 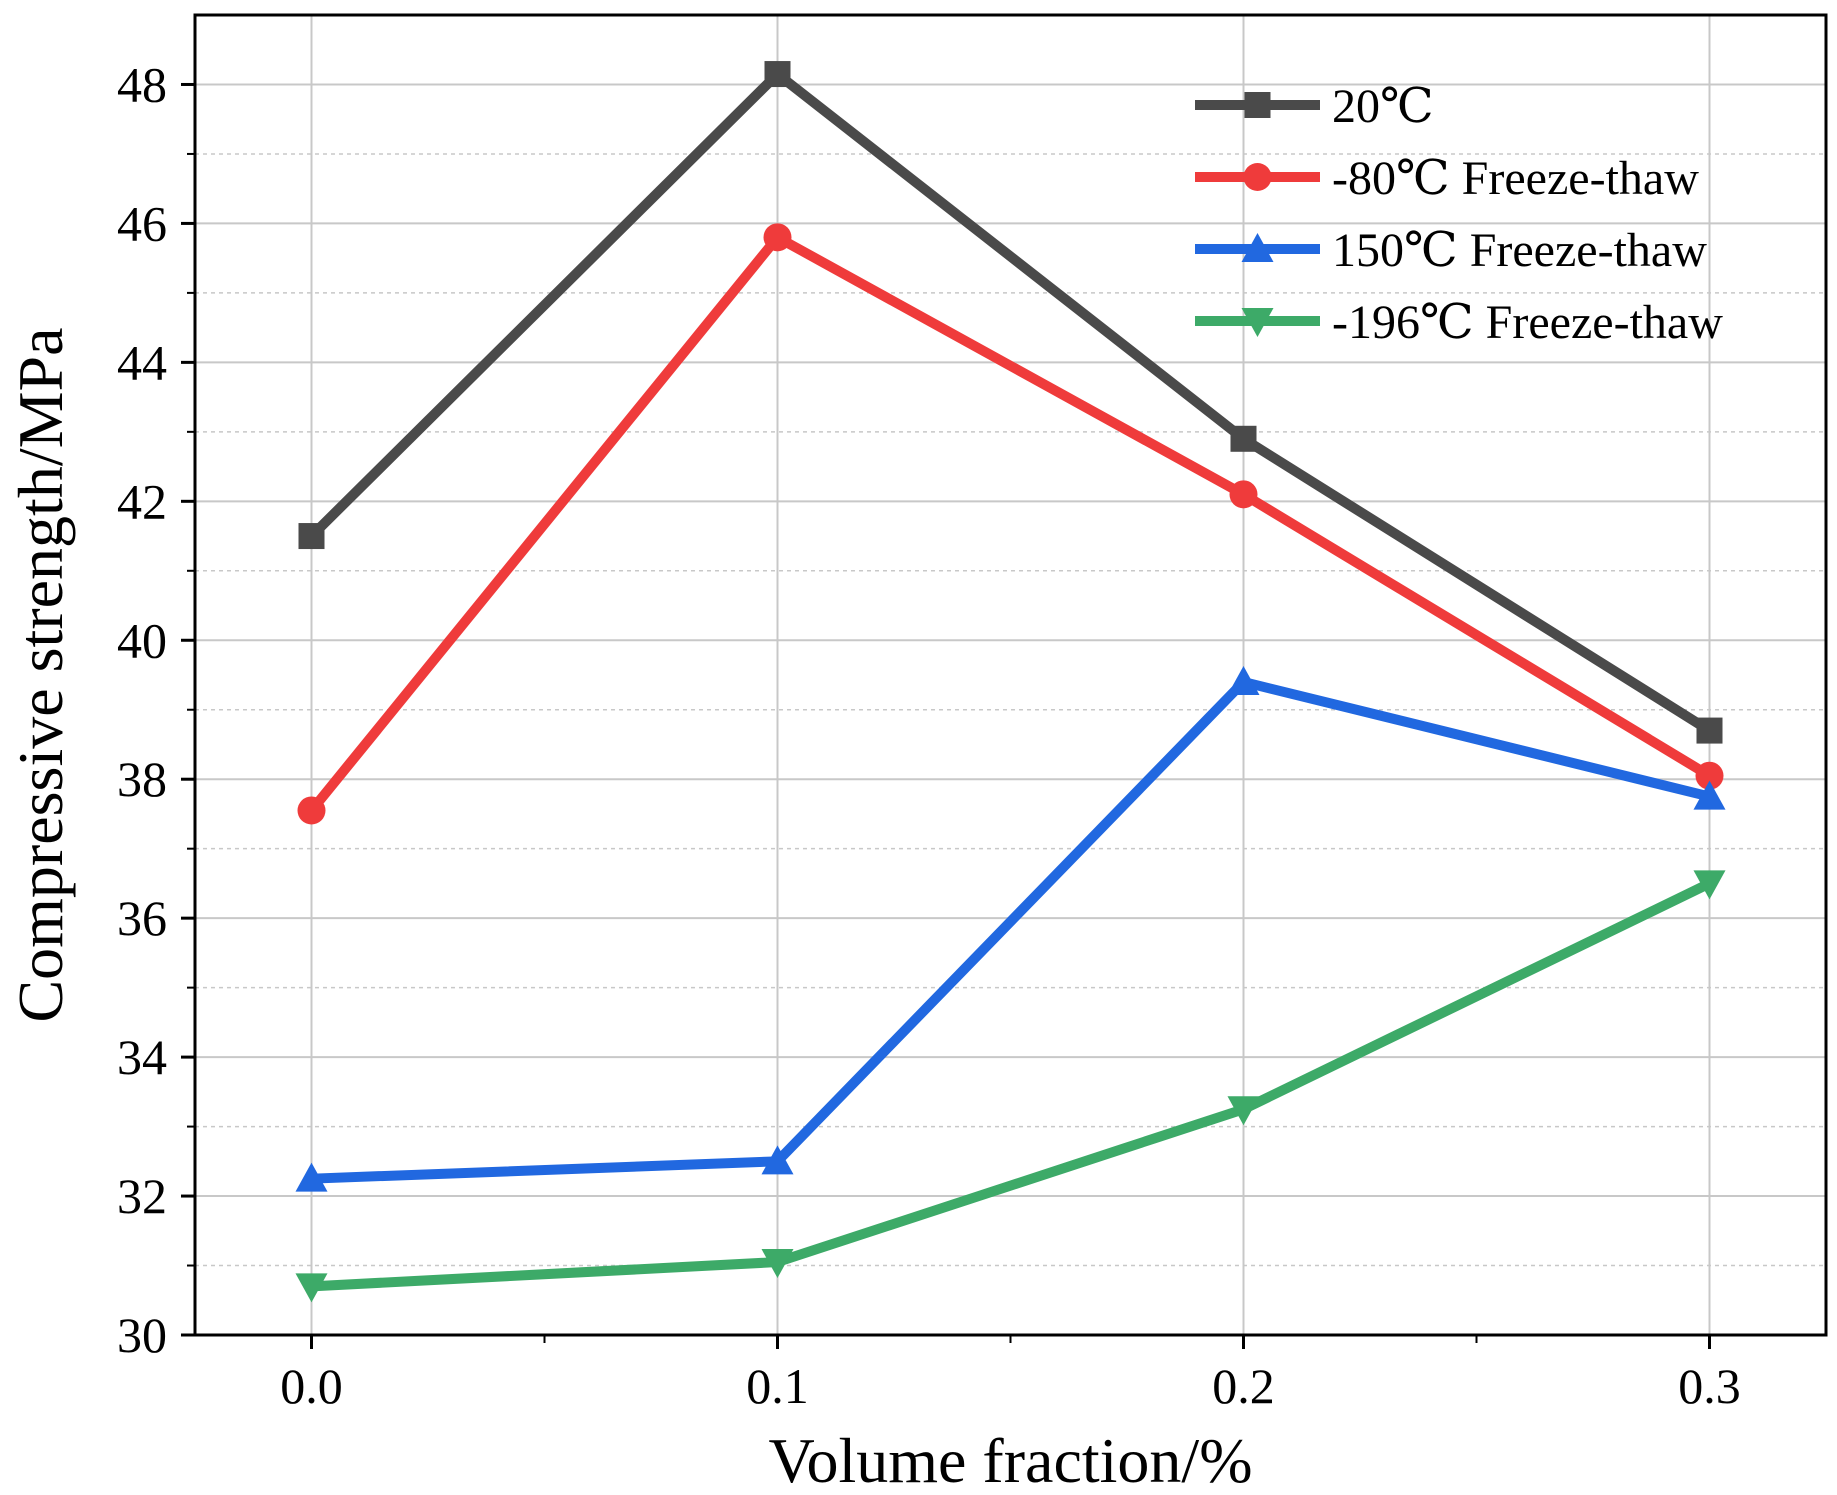 I want to click on legend-label: 150℃ Freeze-thaw, so click(x=1519, y=250).